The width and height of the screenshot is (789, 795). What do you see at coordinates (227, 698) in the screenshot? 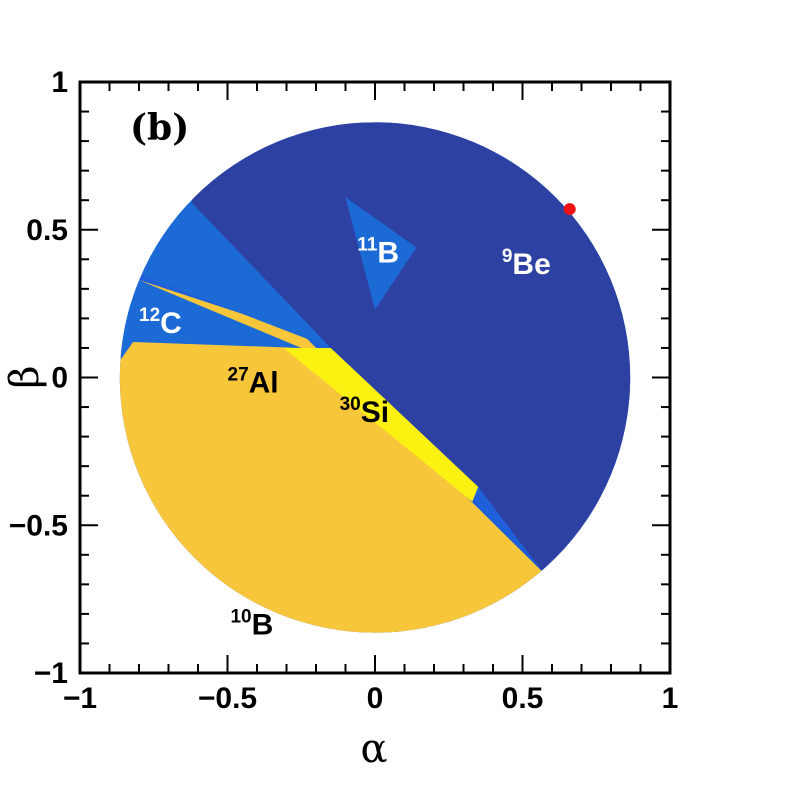
I see `x-tick-label: −0.5` at bounding box center [227, 698].